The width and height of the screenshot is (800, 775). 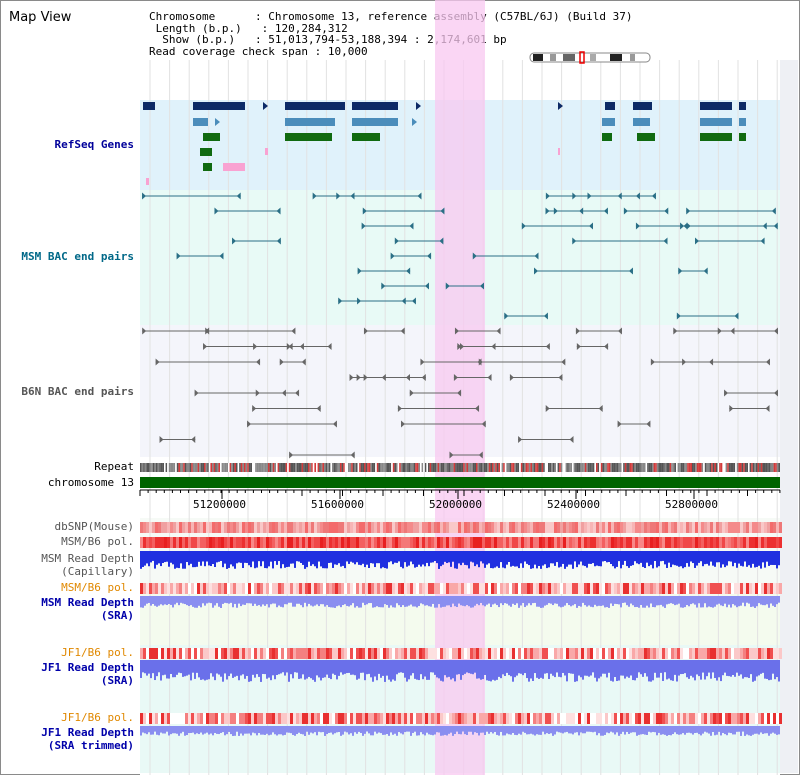 What do you see at coordinates (461, 527) in the screenshot?
I see `dbsnp-heat-track` at bounding box center [461, 527].